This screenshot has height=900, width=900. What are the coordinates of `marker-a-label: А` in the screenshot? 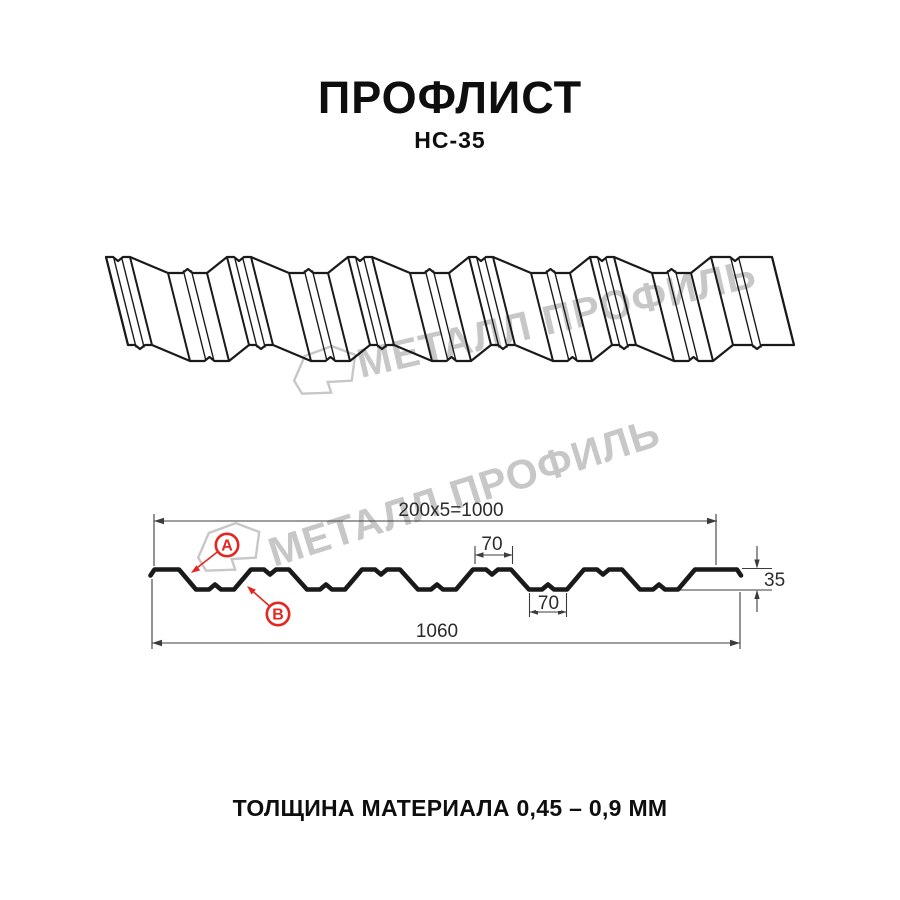 It's located at (227, 546).